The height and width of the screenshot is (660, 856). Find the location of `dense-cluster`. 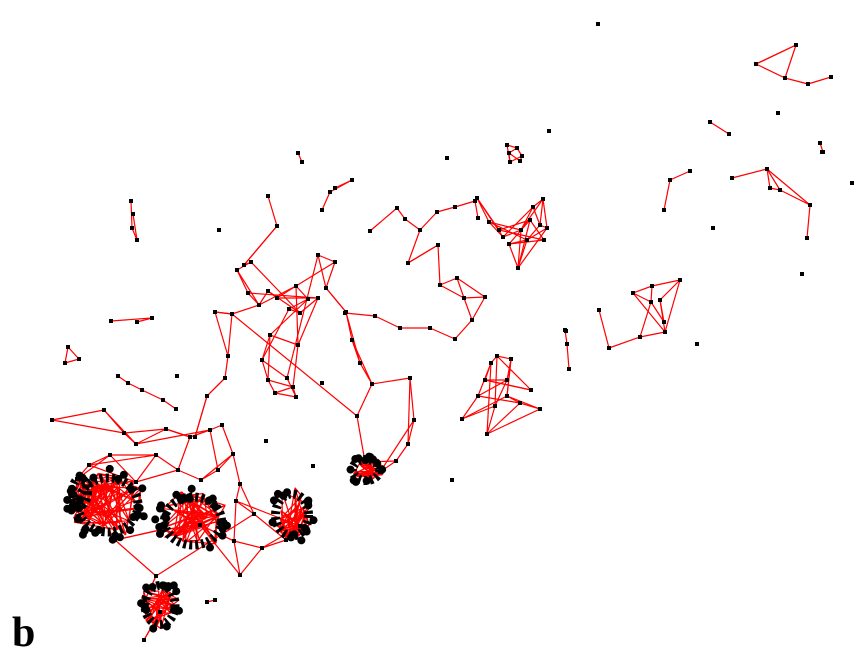

dense-cluster is located at coordinates (292, 515).